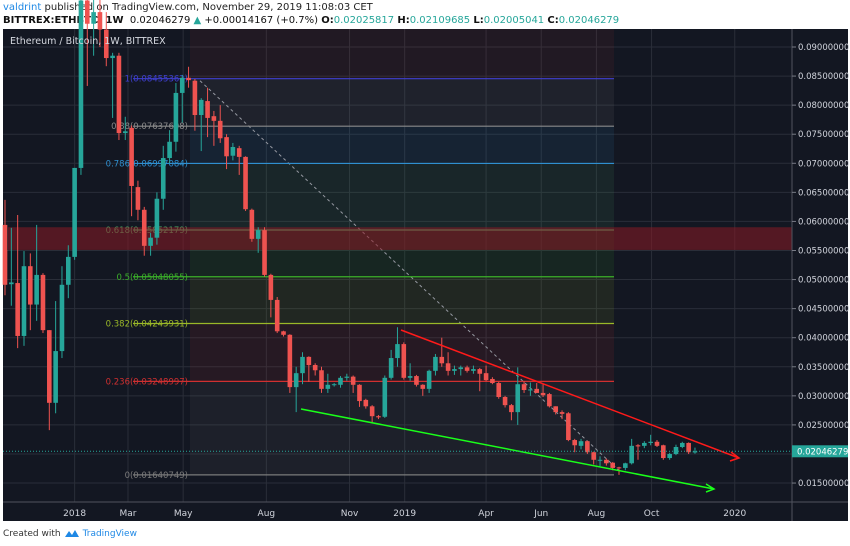 This screenshot has width=850, height=546. What do you see at coordinates (404, 514) in the screenshot?
I see `time-axis: 2018 Mar May Aug Nov 2019 Apr Jun Aug Oct 2020` at bounding box center [404, 514].